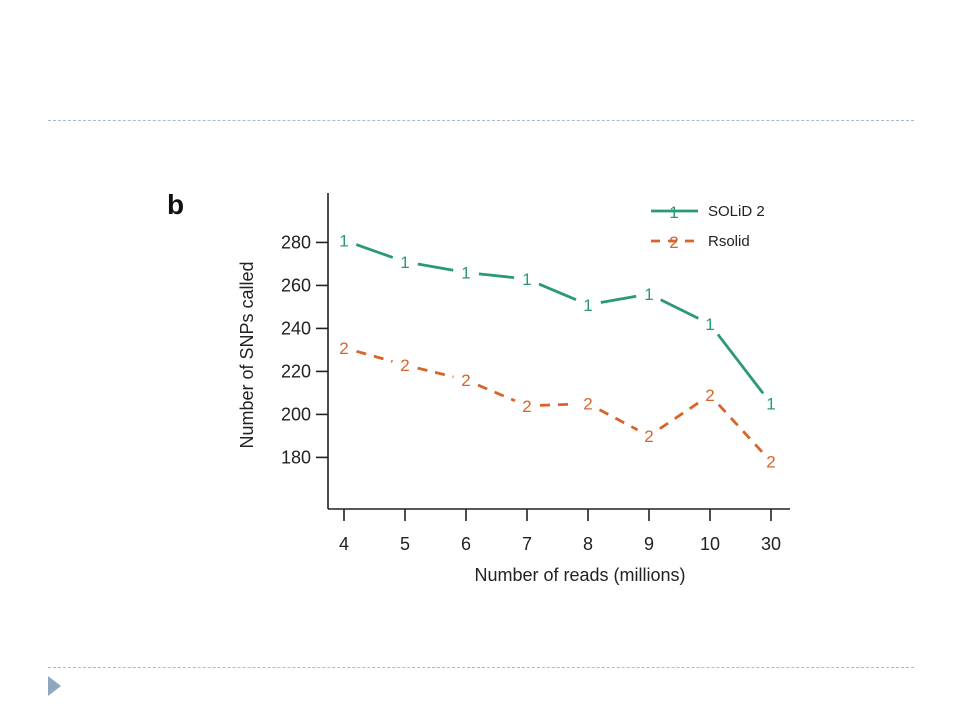 This screenshot has height=720, width=960. Describe the element at coordinates (296, 285) in the screenshot. I see `y-tick-label: 260` at that location.